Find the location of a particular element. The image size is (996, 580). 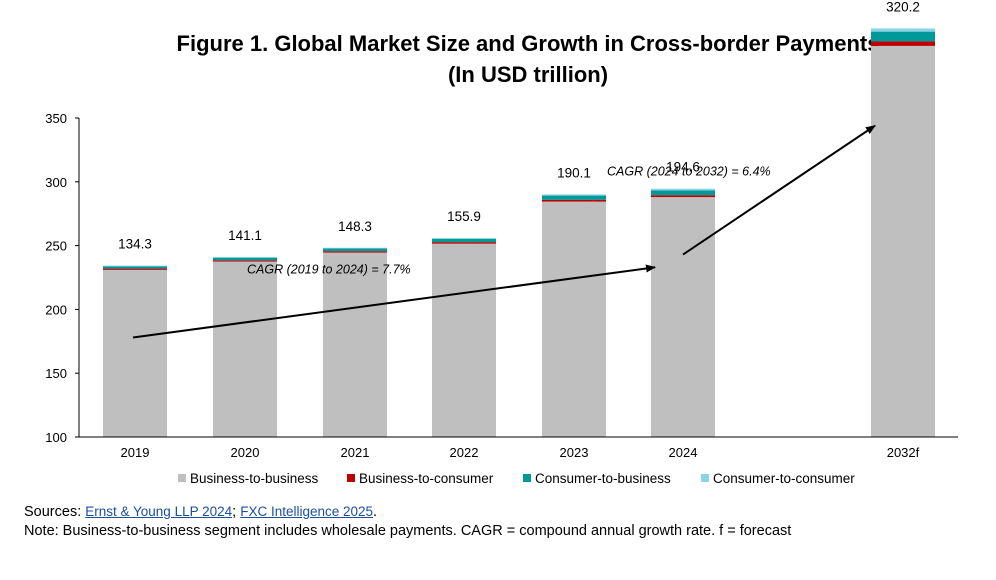

bar-segment-business-to-consumer-2023 is located at coordinates (574, 200).